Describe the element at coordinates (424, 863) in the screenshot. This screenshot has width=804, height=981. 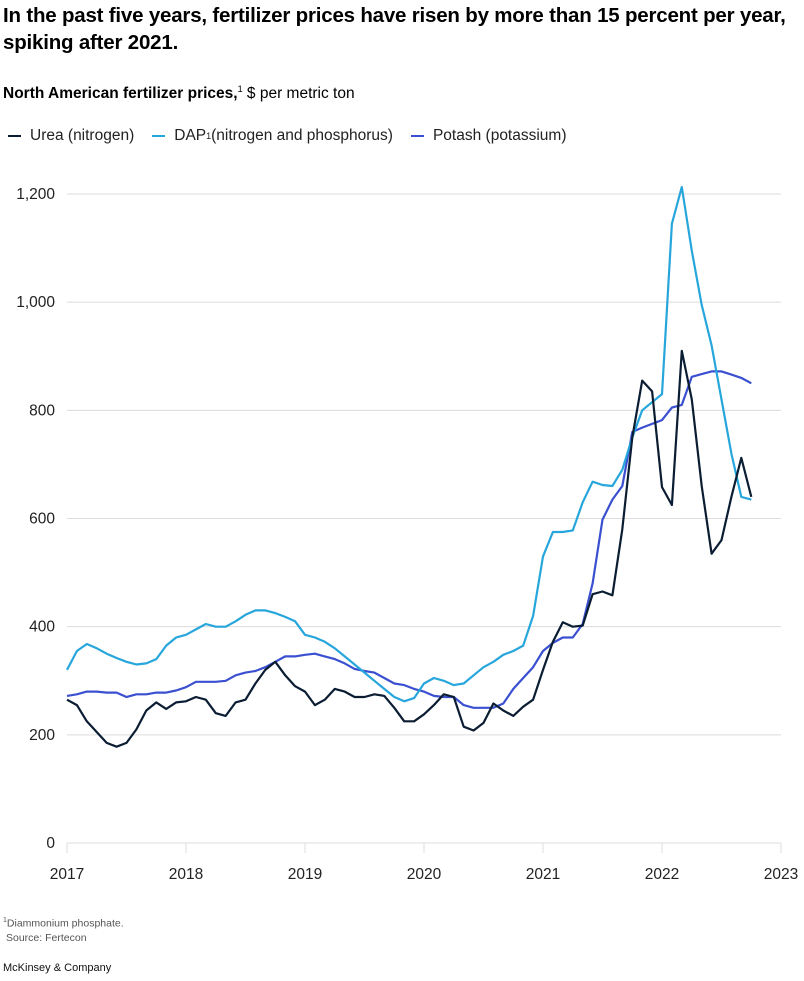
I see `x-axis-ticks: 2017 2018 2019 2020 2021 2022 2023` at that location.